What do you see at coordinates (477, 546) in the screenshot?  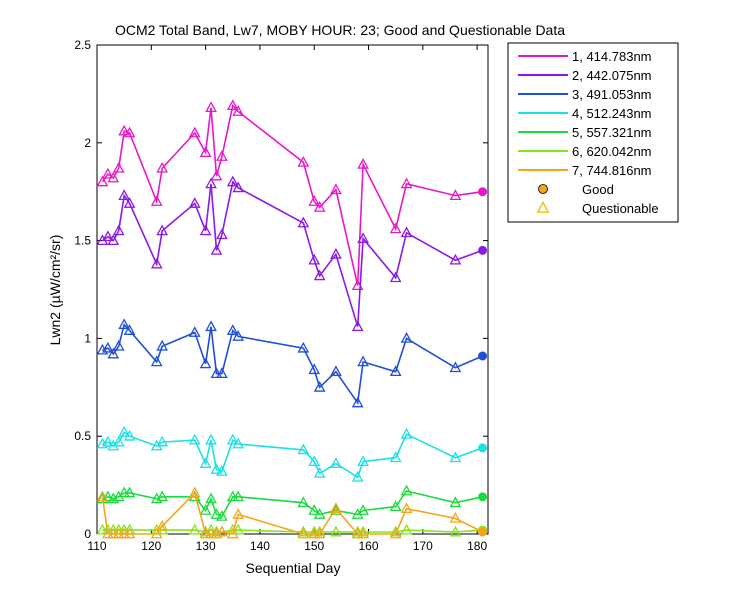 I see `x-tick-label: 180` at bounding box center [477, 546].